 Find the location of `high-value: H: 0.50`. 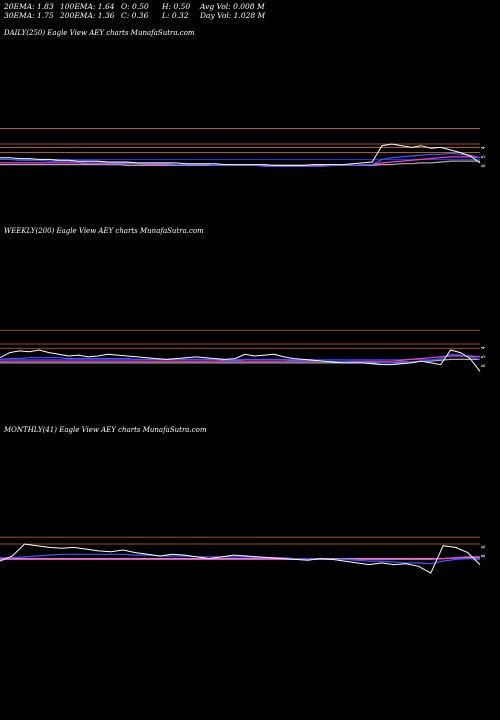

high-value: H: 0.50 is located at coordinates (176, 6).